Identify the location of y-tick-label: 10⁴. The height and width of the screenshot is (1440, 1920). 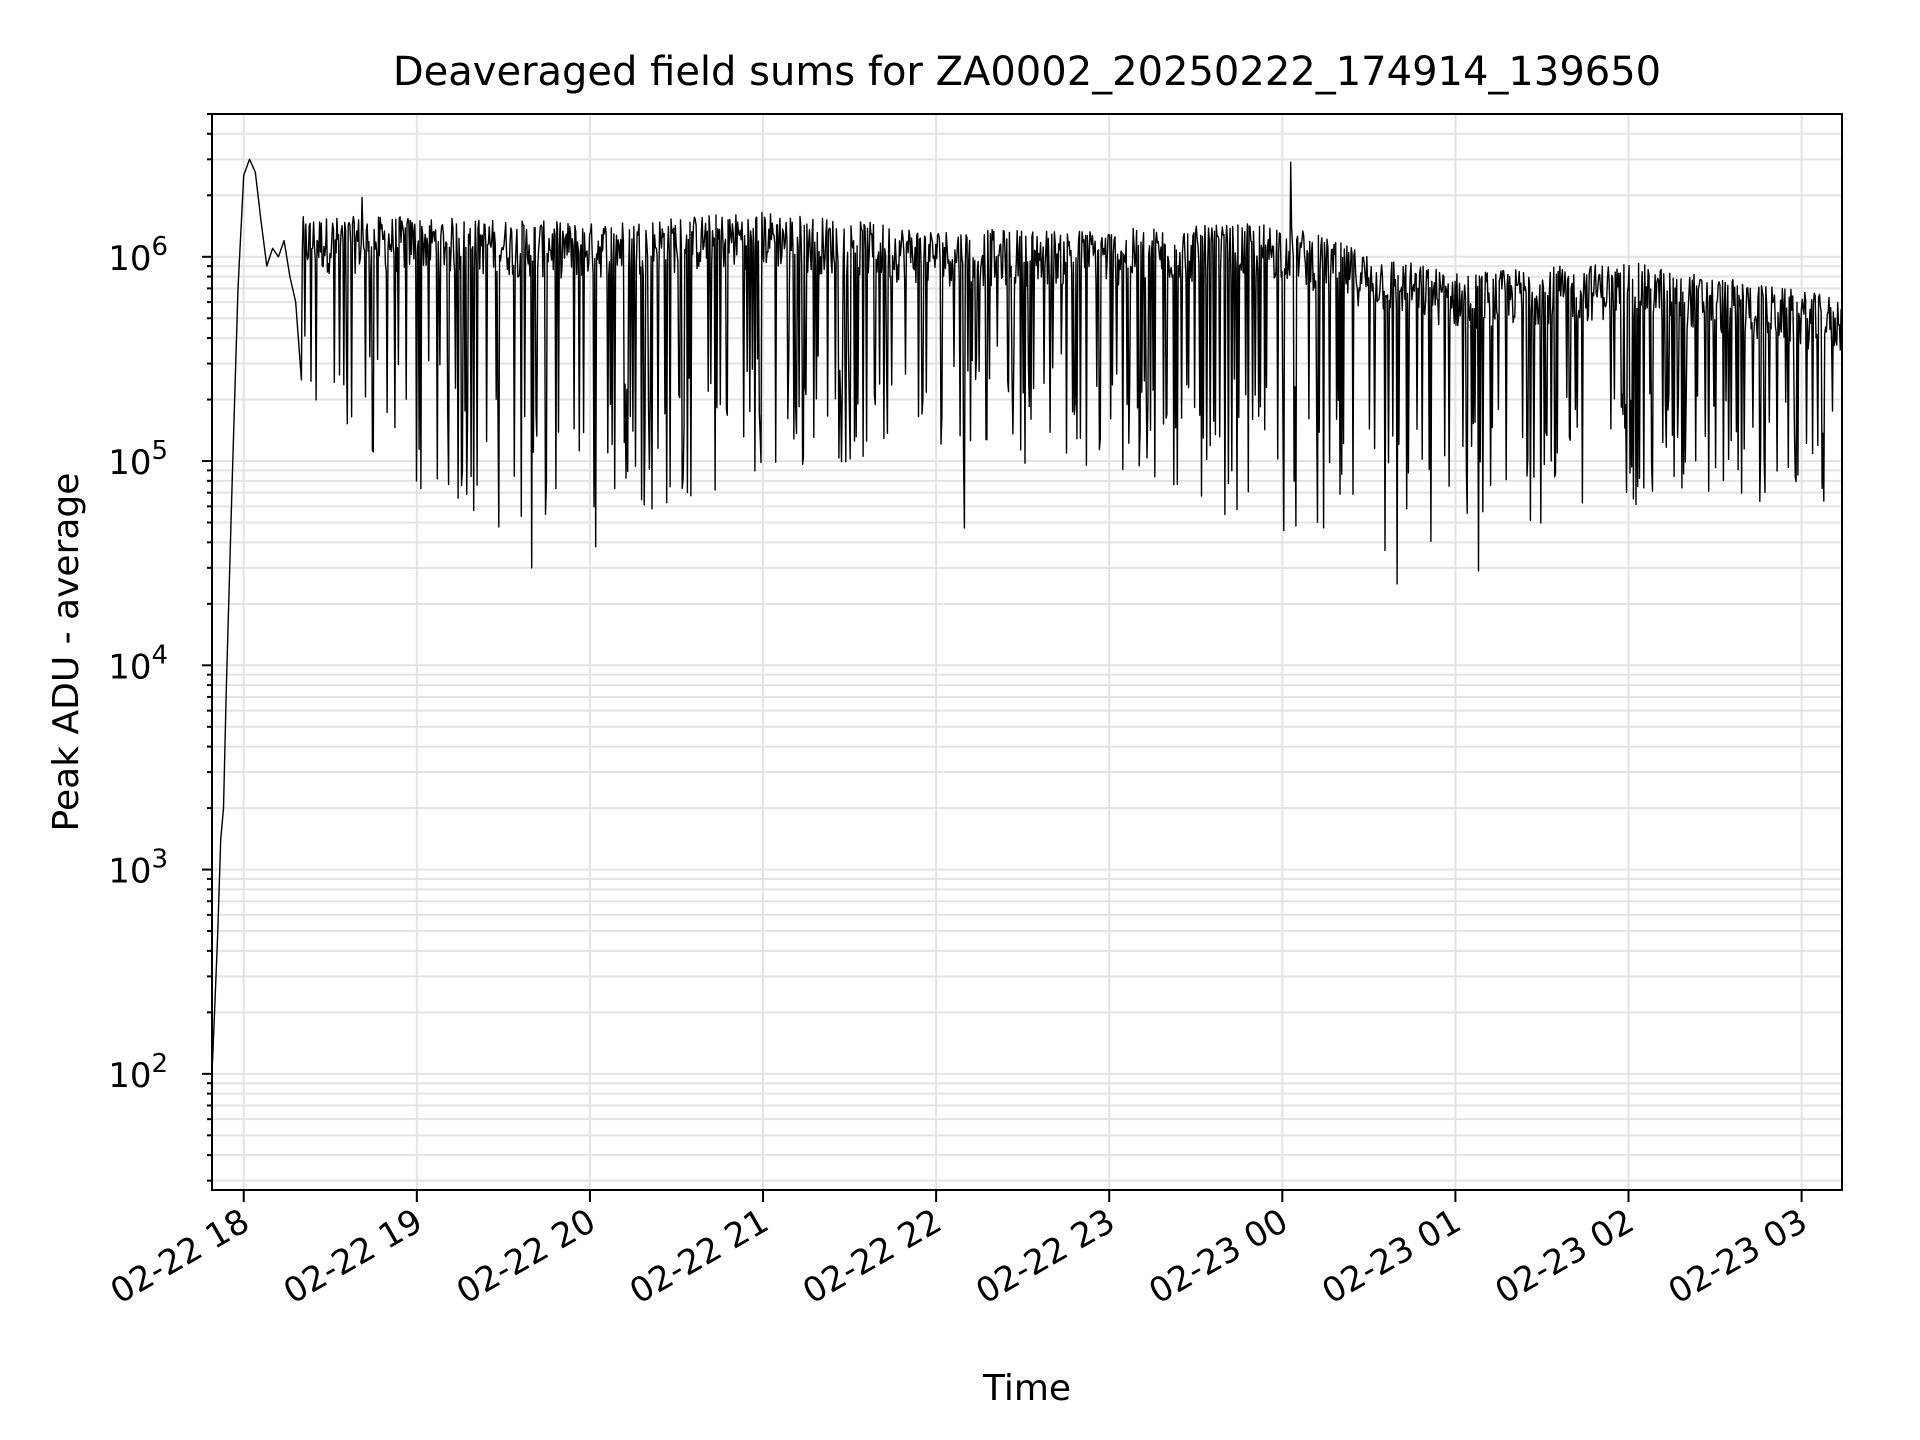
(138, 663).